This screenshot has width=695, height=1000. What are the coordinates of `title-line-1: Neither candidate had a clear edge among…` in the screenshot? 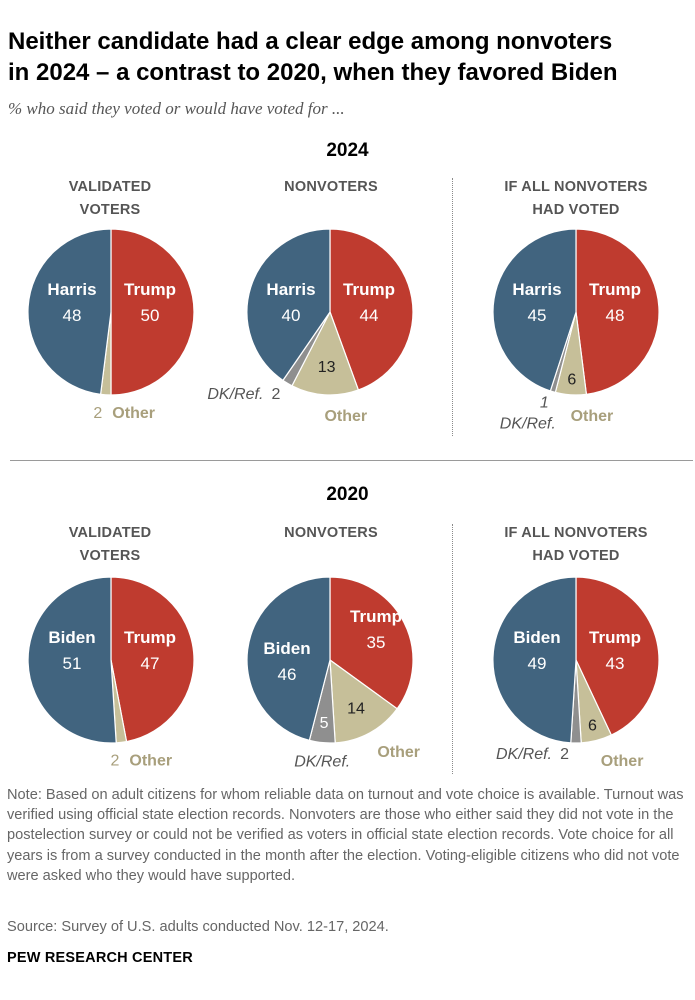 It's located at (310, 41).